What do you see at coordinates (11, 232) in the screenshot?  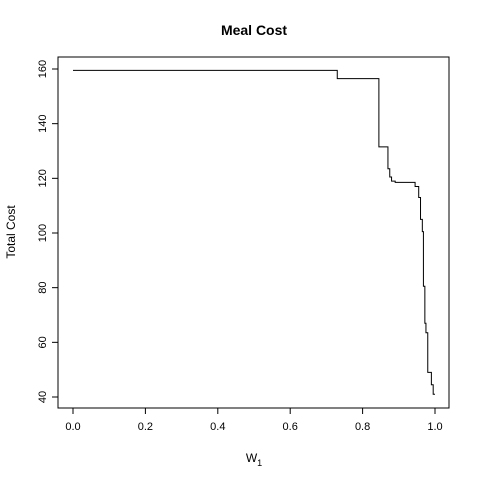 I see `y-axis-label: Total Cost` at bounding box center [11, 232].